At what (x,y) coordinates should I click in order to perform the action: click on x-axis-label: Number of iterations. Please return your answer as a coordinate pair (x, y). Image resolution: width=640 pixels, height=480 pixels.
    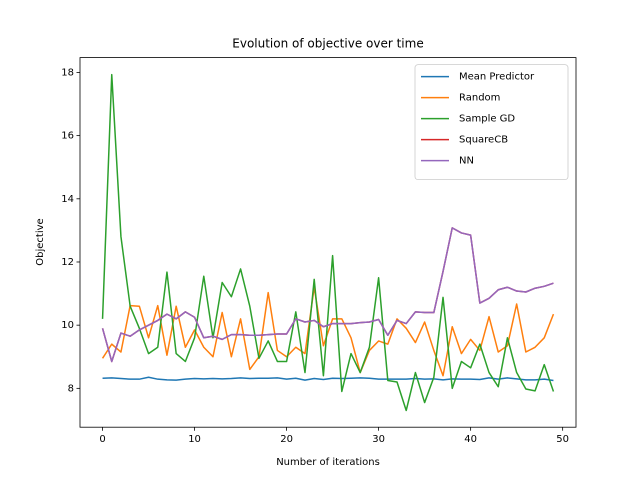
    Looking at the image, I should click on (328, 462).